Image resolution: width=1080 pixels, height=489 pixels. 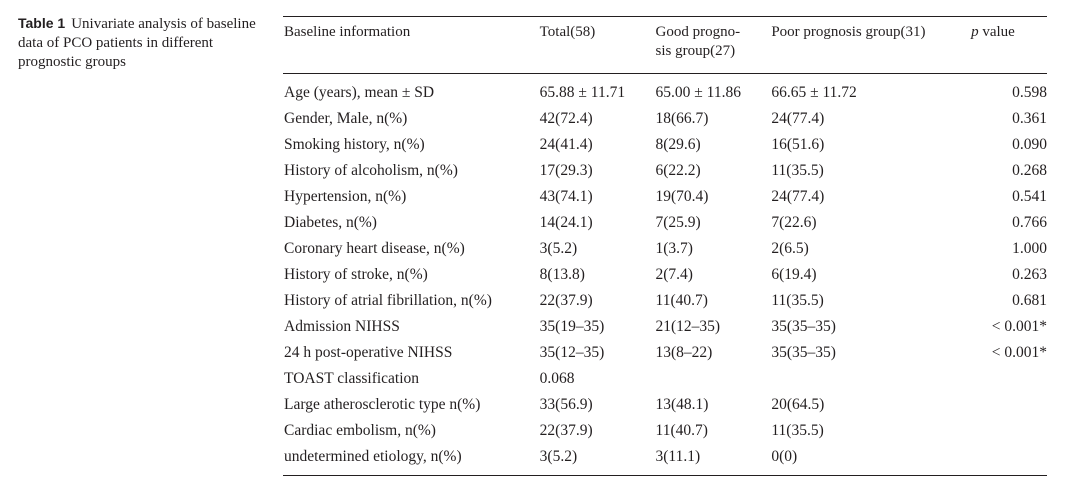 What do you see at coordinates (374, 248) in the screenshot?
I see `cell-baseline: Coronary heart disease, n(%)` at bounding box center [374, 248].